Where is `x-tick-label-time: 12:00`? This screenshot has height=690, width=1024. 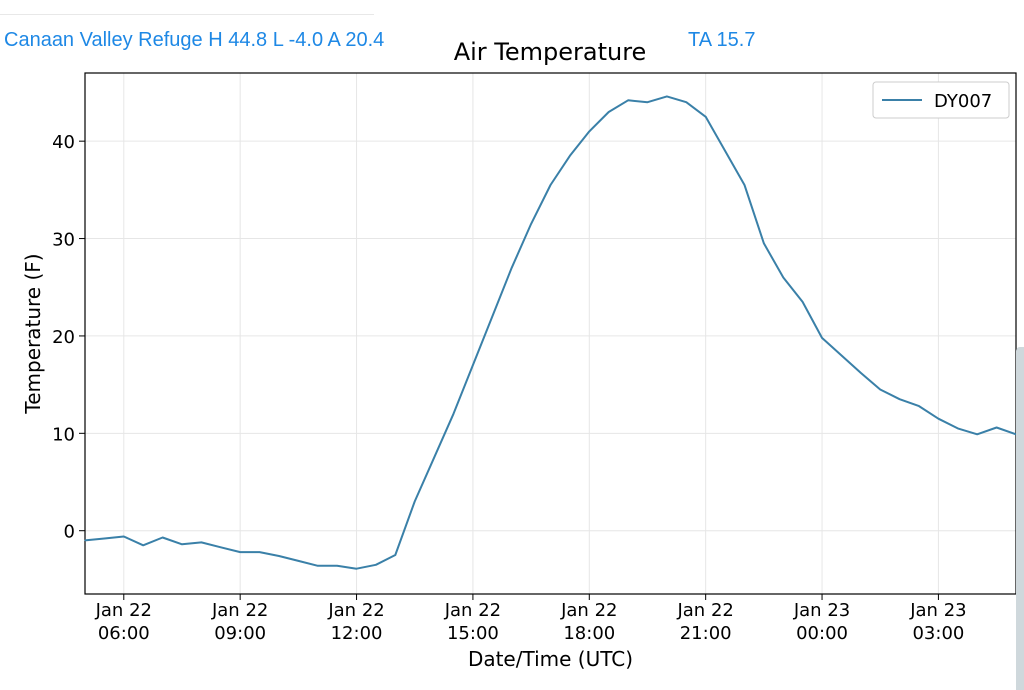 x-tick-label-time: 12:00 is located at coordinates (357, 633).